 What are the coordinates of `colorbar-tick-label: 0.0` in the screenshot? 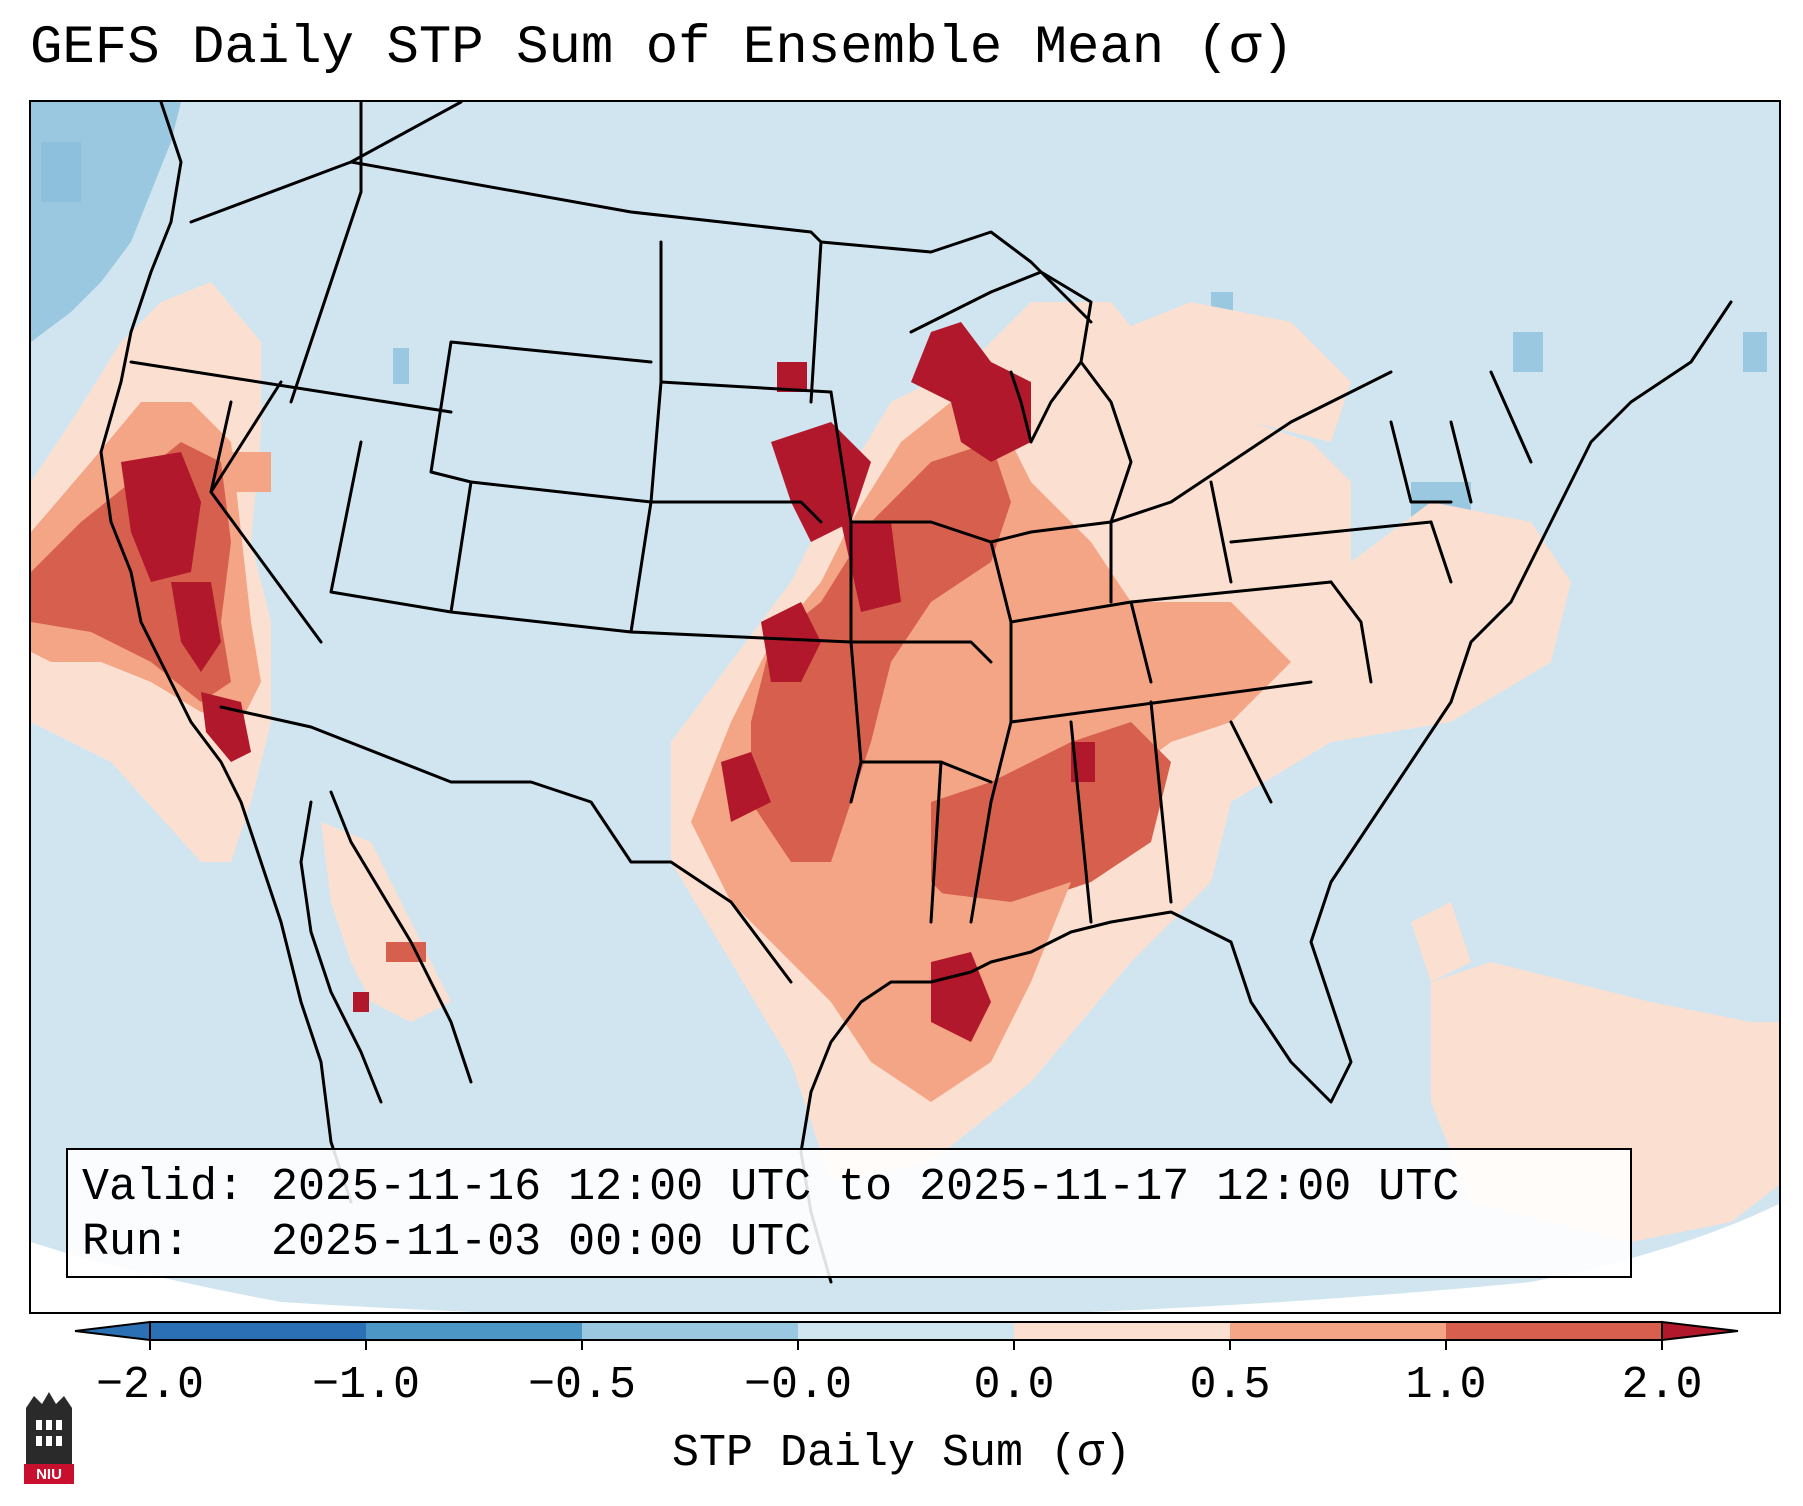 It's located at (1014, 1385).